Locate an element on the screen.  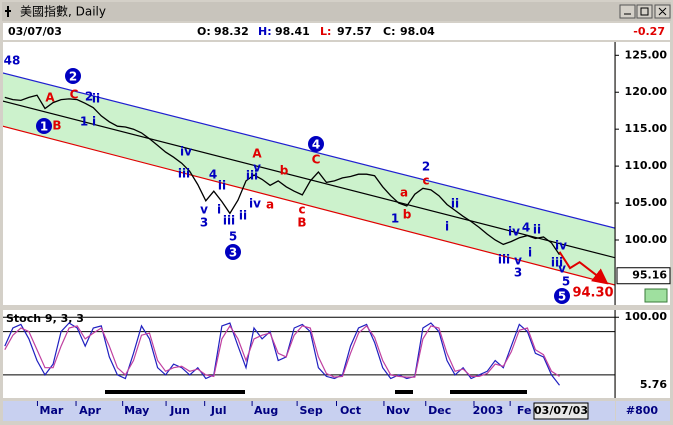
projection-target: 94.30 is located at coordinates (592, 293).